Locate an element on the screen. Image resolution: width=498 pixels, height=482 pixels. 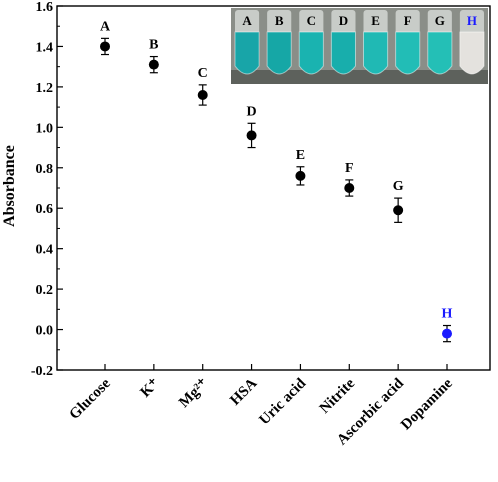
category-label: HSA is located at coordinates (243, 391).